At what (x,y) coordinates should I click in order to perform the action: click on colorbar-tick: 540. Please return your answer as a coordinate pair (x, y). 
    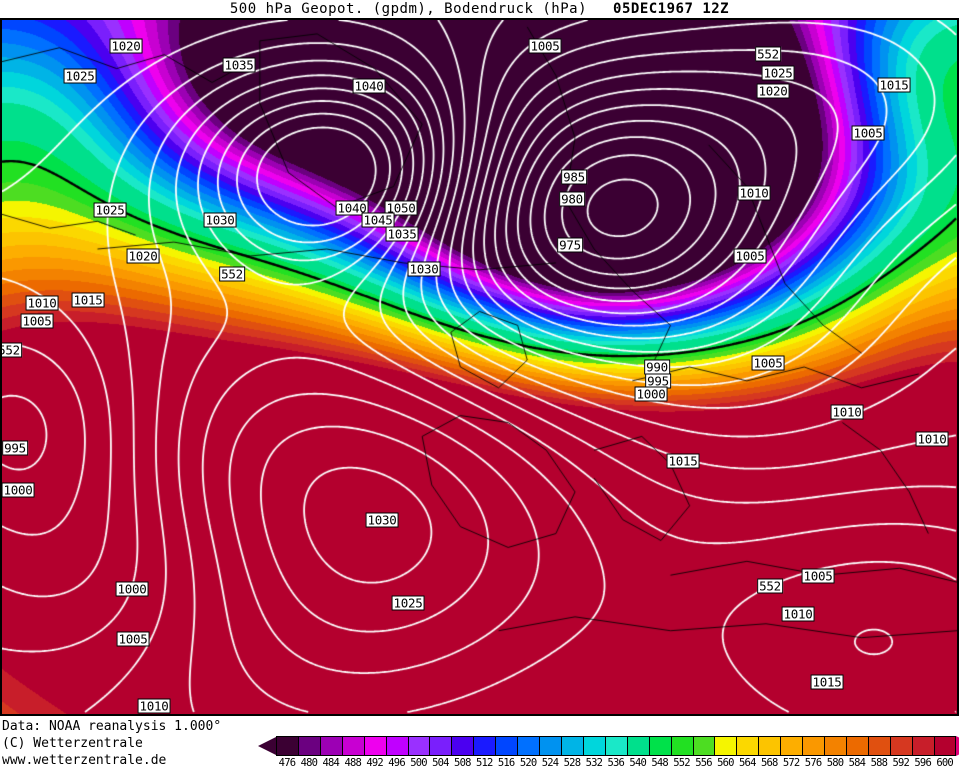
    Looking at the image, I should click on (637, 763).